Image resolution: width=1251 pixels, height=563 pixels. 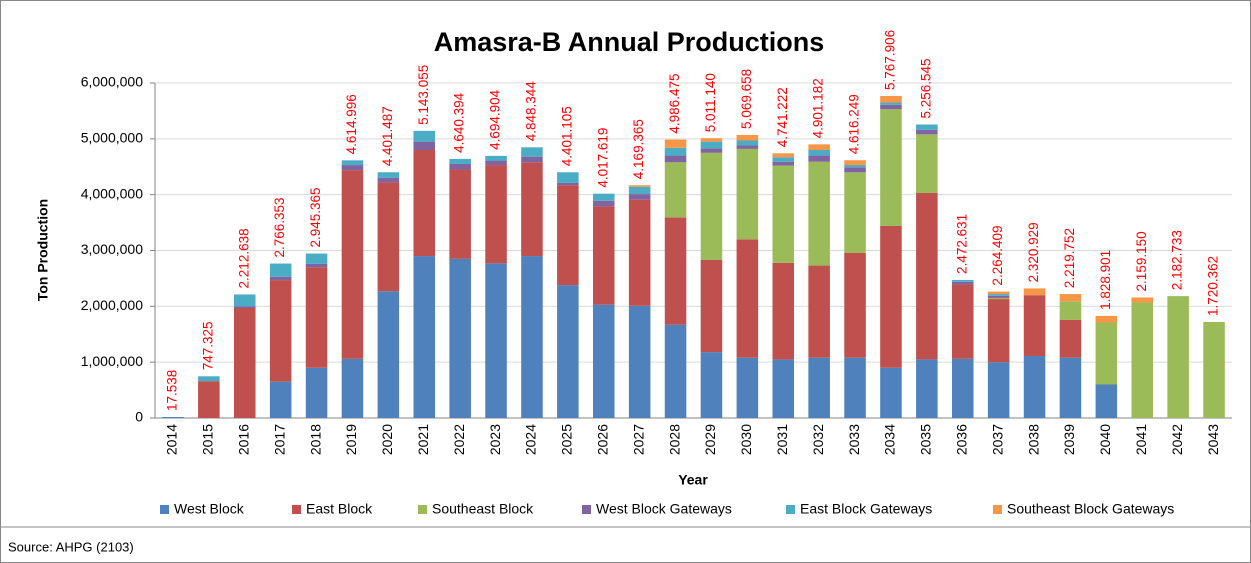 I want to click on x-tick-label: 2025, so click(x=567, y=439).